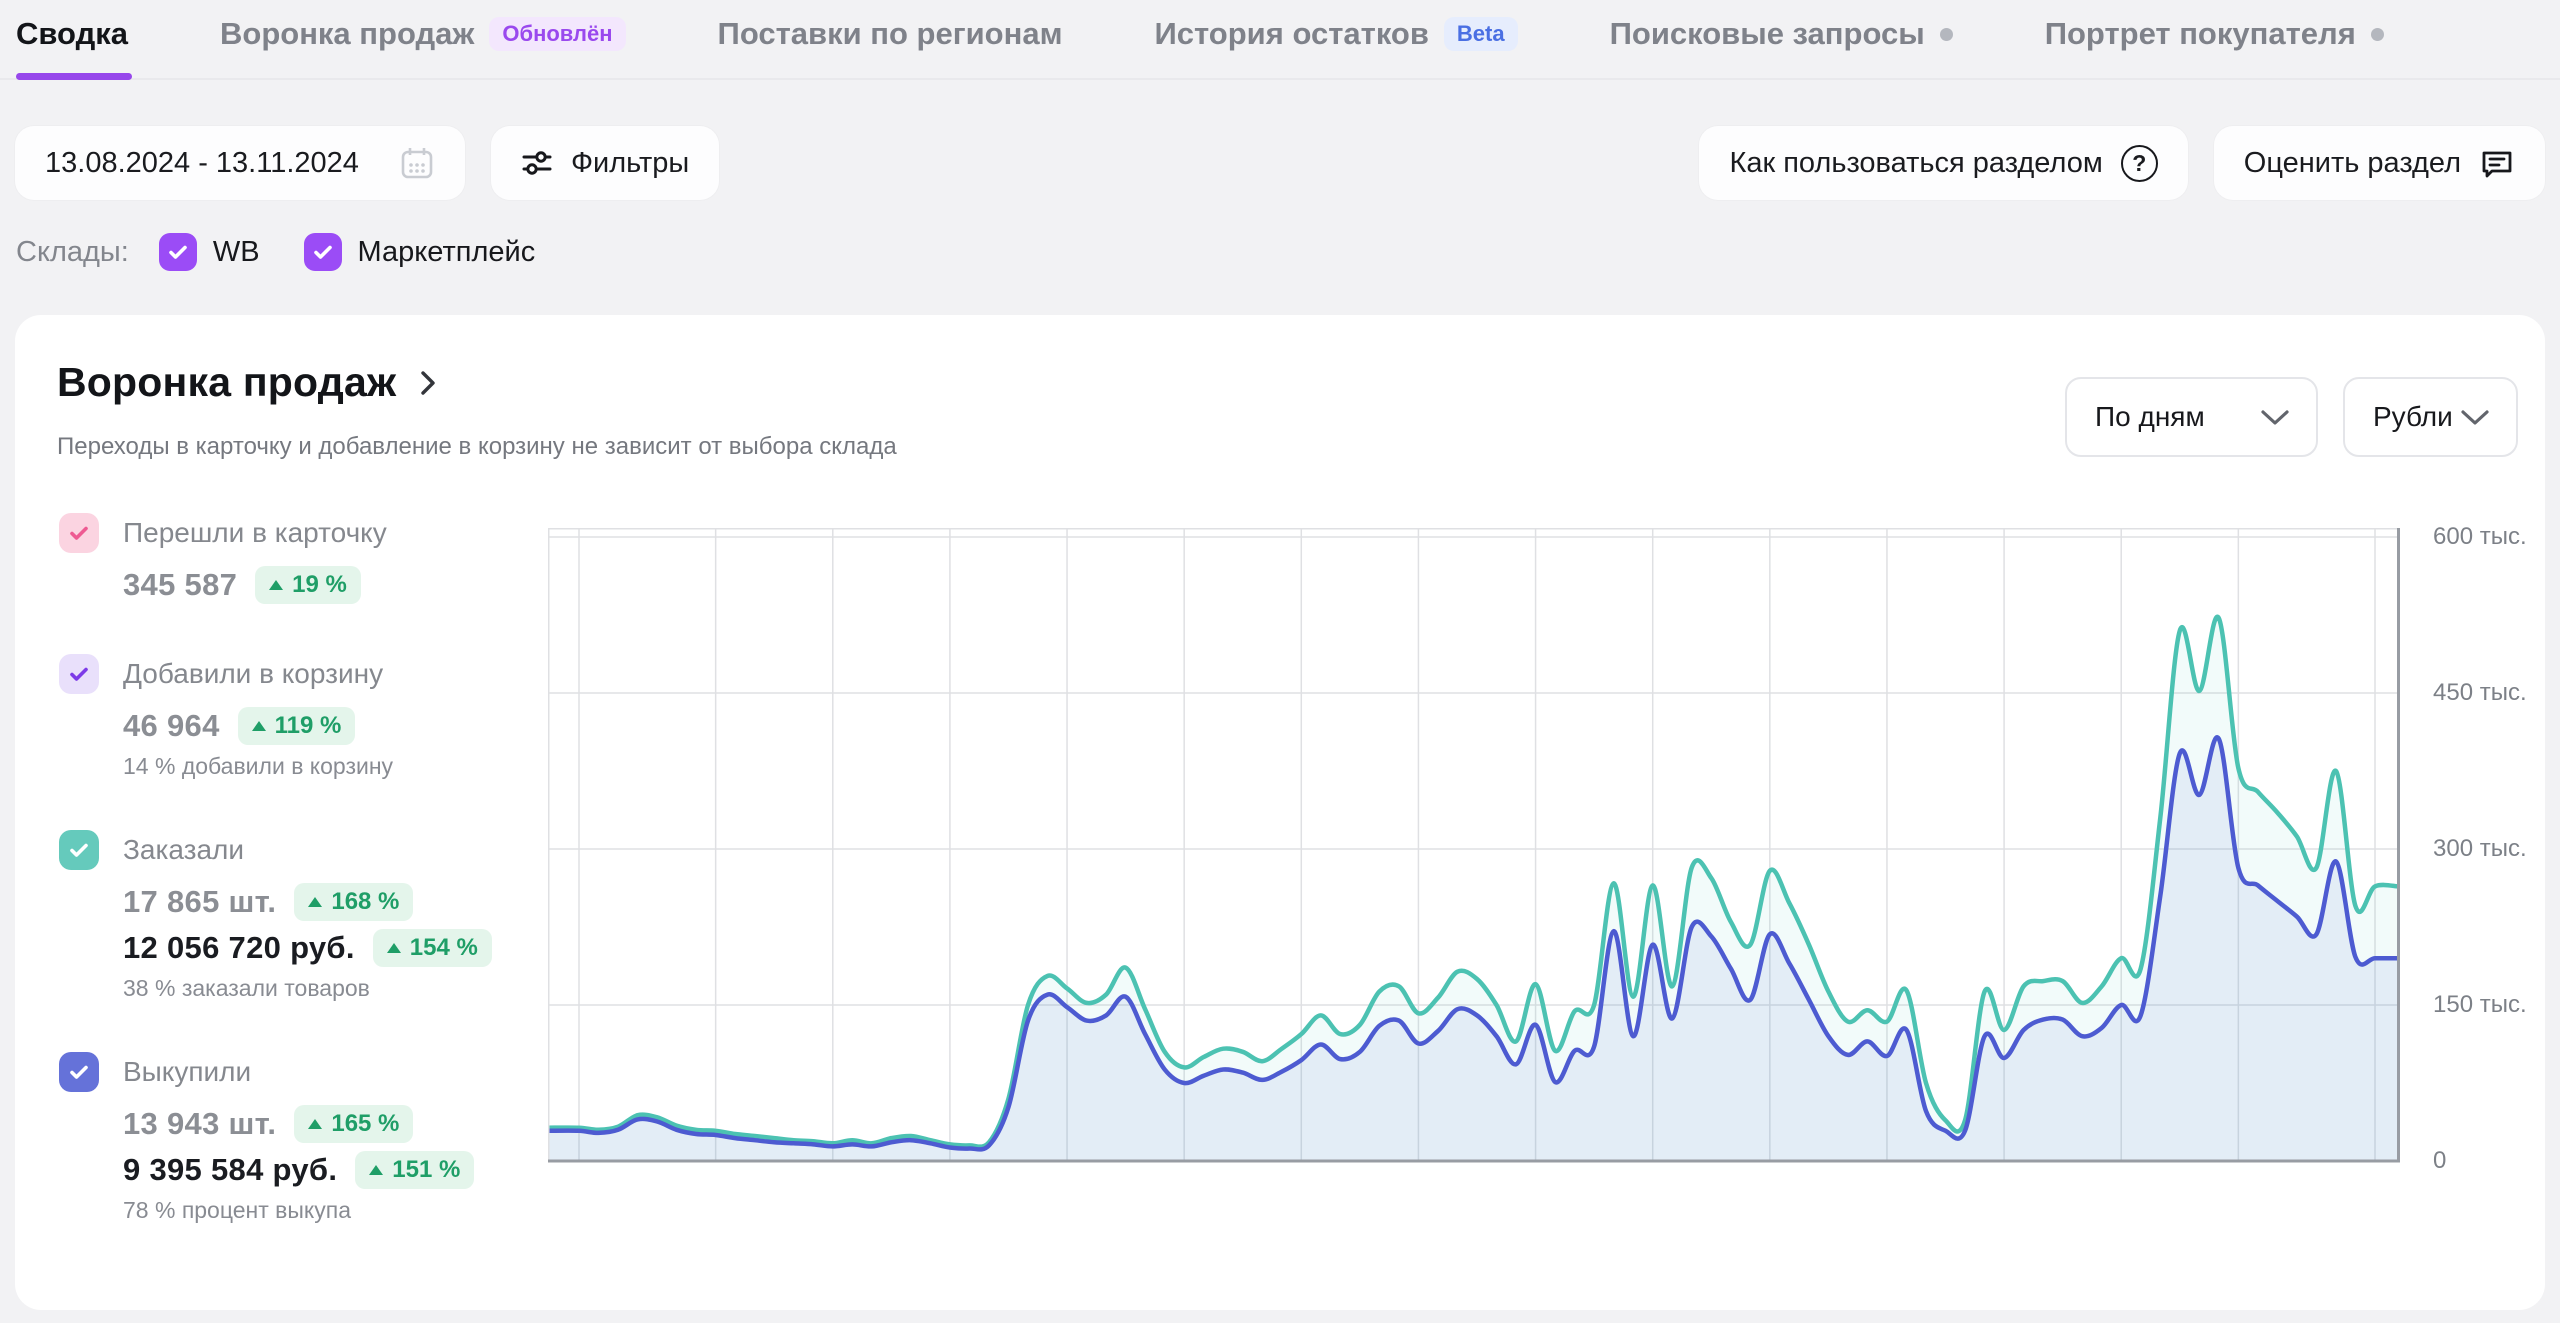 This screenshot has width=2560, height=1323. What do you see at coordinates (72, 33) in the screenshot?
I see `tab-label: Сводка` at bounding box center [72, 33].